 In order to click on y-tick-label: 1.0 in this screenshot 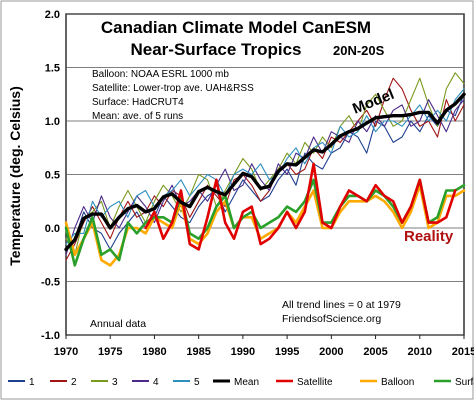, I will do `click(52, 122)`.